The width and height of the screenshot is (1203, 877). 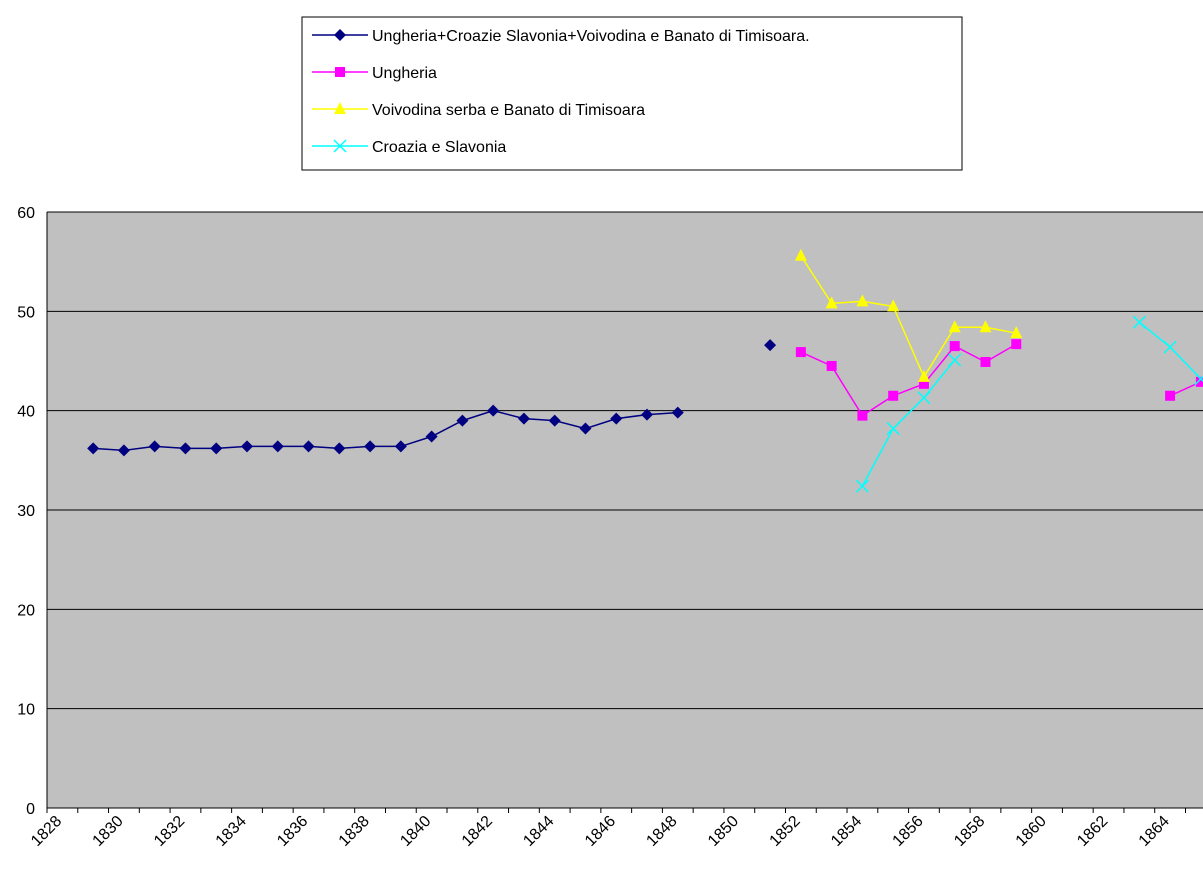 What do you see at coordinates (26, 213) in the screenshot?
I see `y-tick-label: 60` at bounding box center [26, 213].